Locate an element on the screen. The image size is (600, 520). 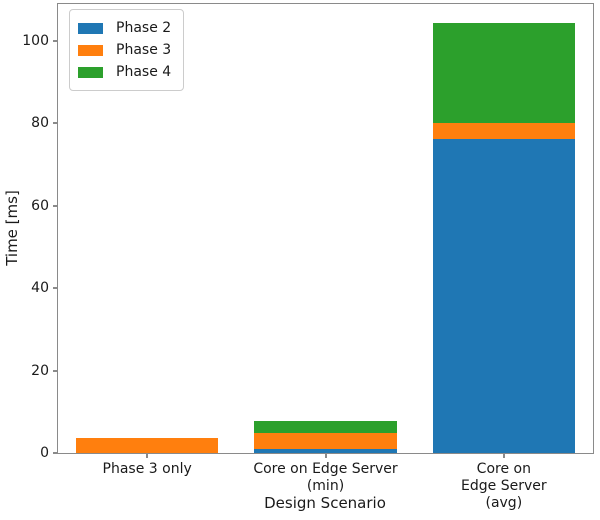
legend-entry-phase-4: Phase 4 is located at coordinates (124, 72).